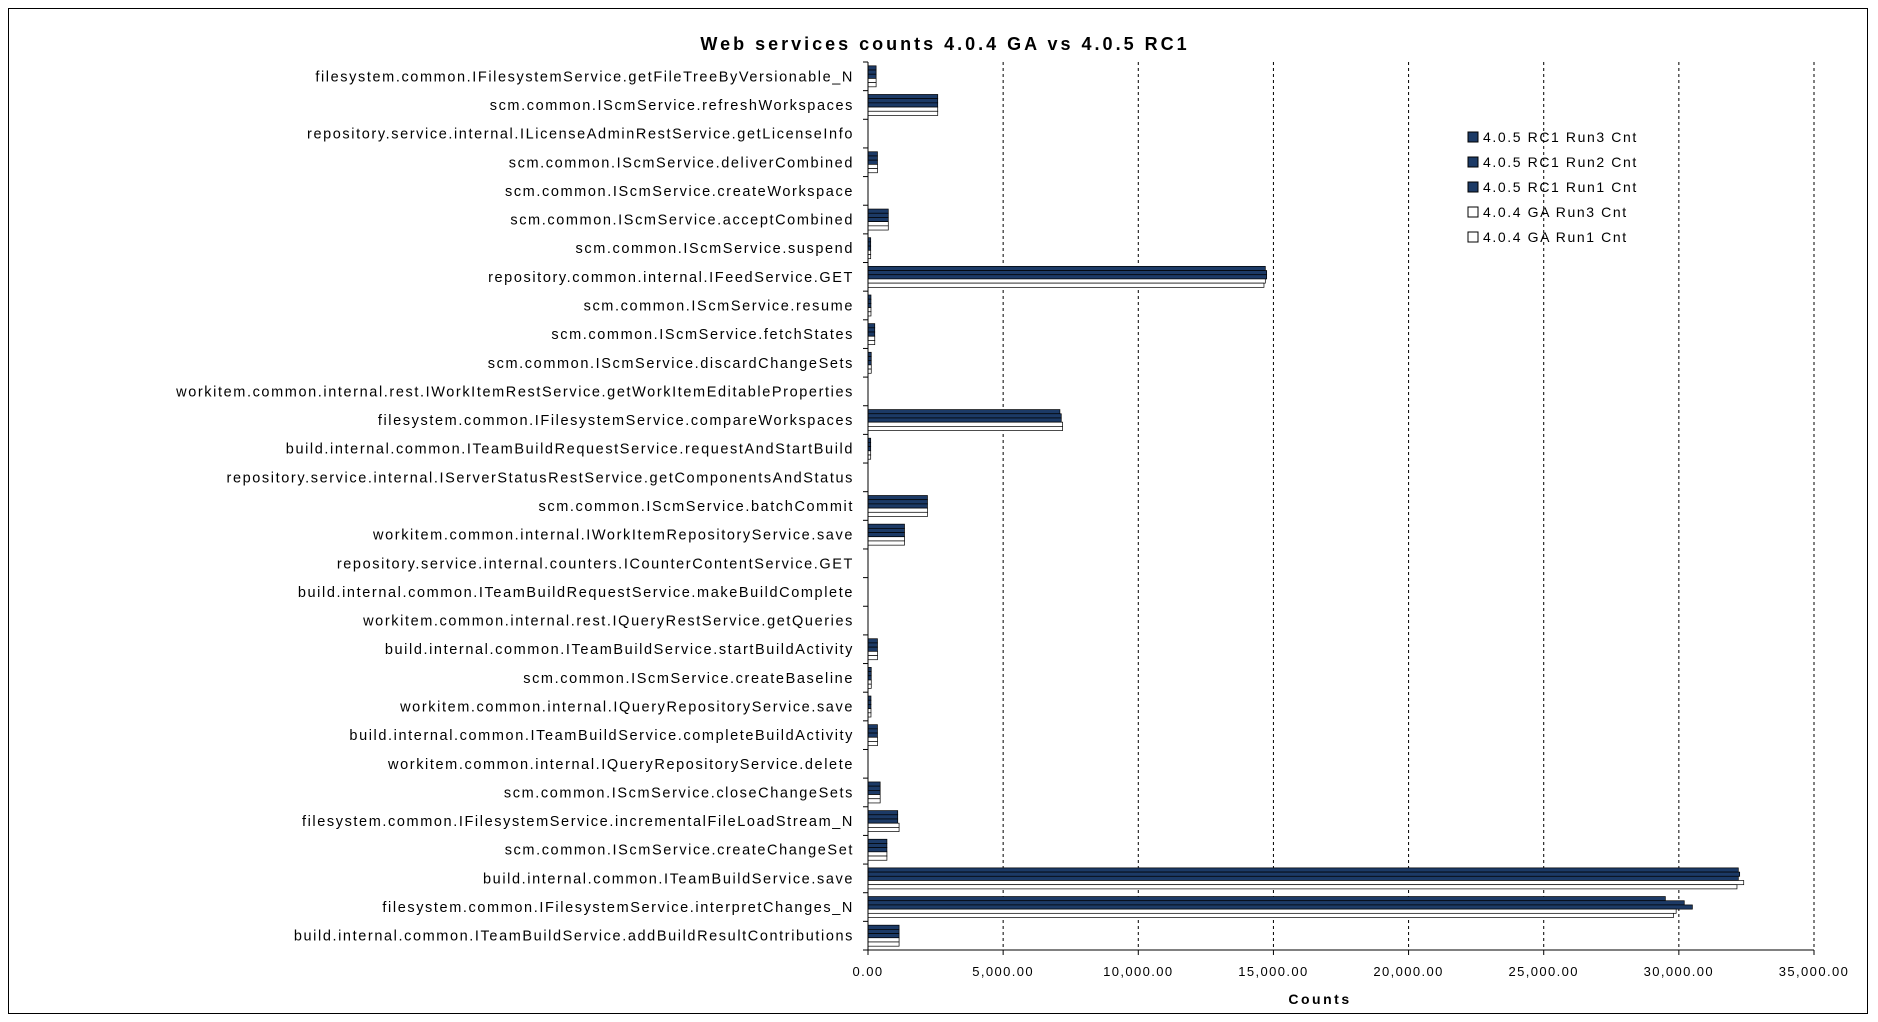  I want to click on category-label: scm.common.IScmService.suspend, so click(715, 249).